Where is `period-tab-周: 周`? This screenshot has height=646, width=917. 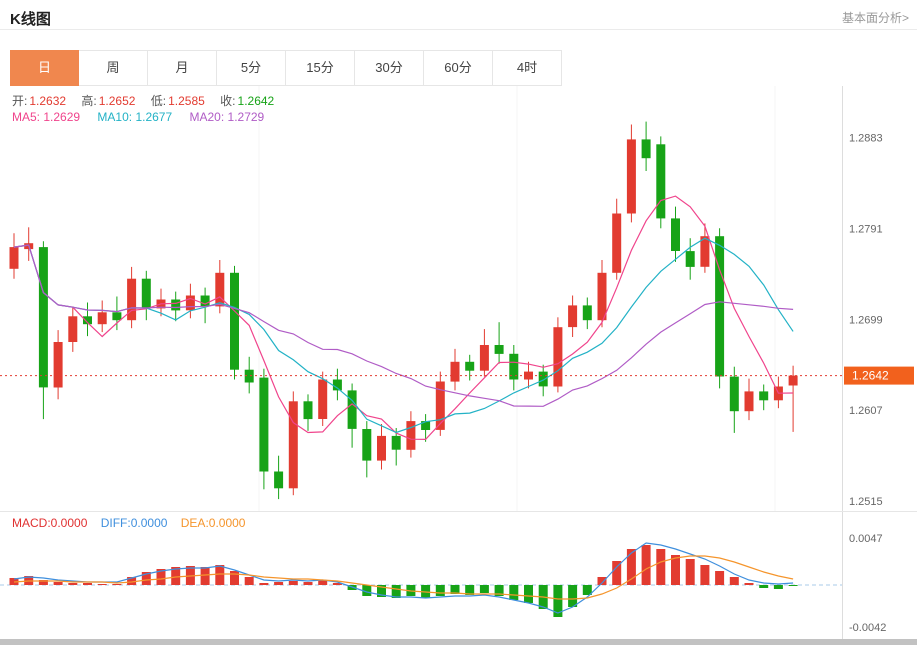 period-tab-周: 周 is located at coordinates (113, 68).